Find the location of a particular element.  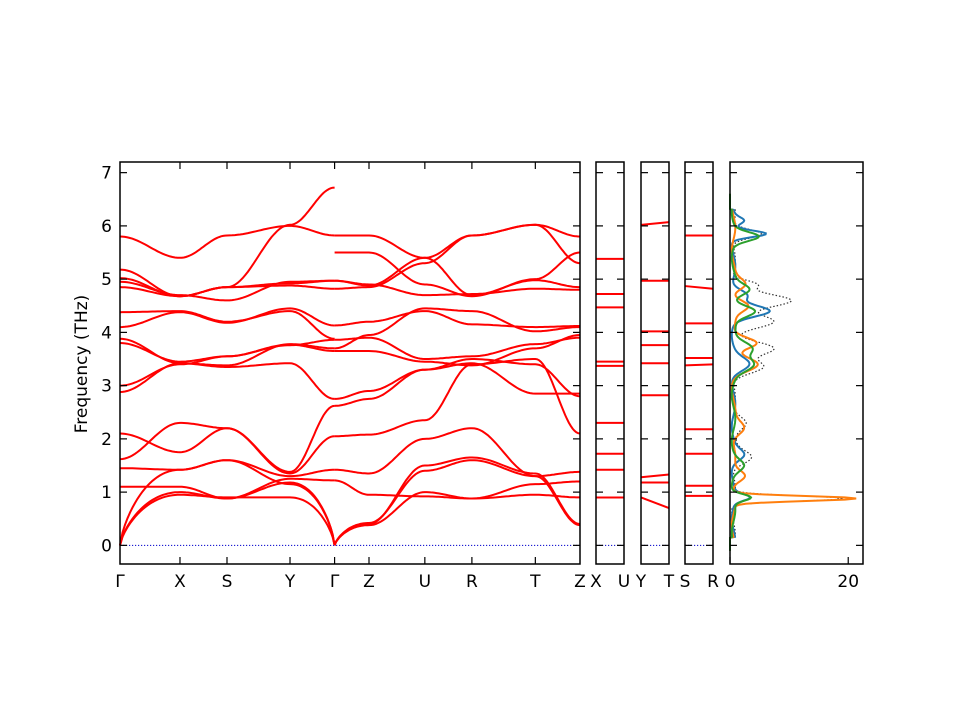

path-sr-x-label-1: R is located at coordinates (713, 582).